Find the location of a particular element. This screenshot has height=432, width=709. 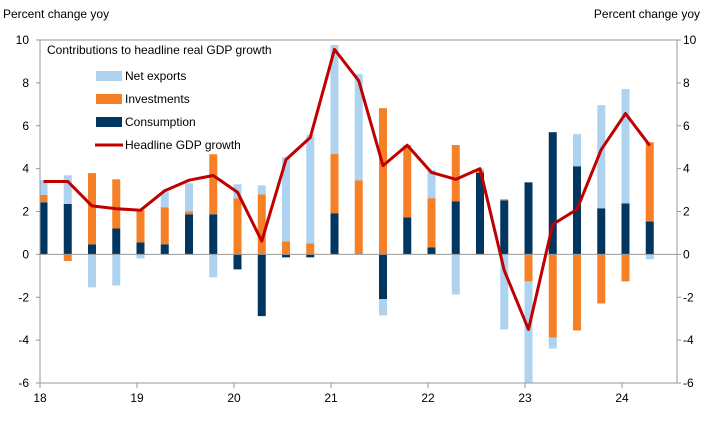

right-tick-label: 4 is located at coordinates (686, 169).